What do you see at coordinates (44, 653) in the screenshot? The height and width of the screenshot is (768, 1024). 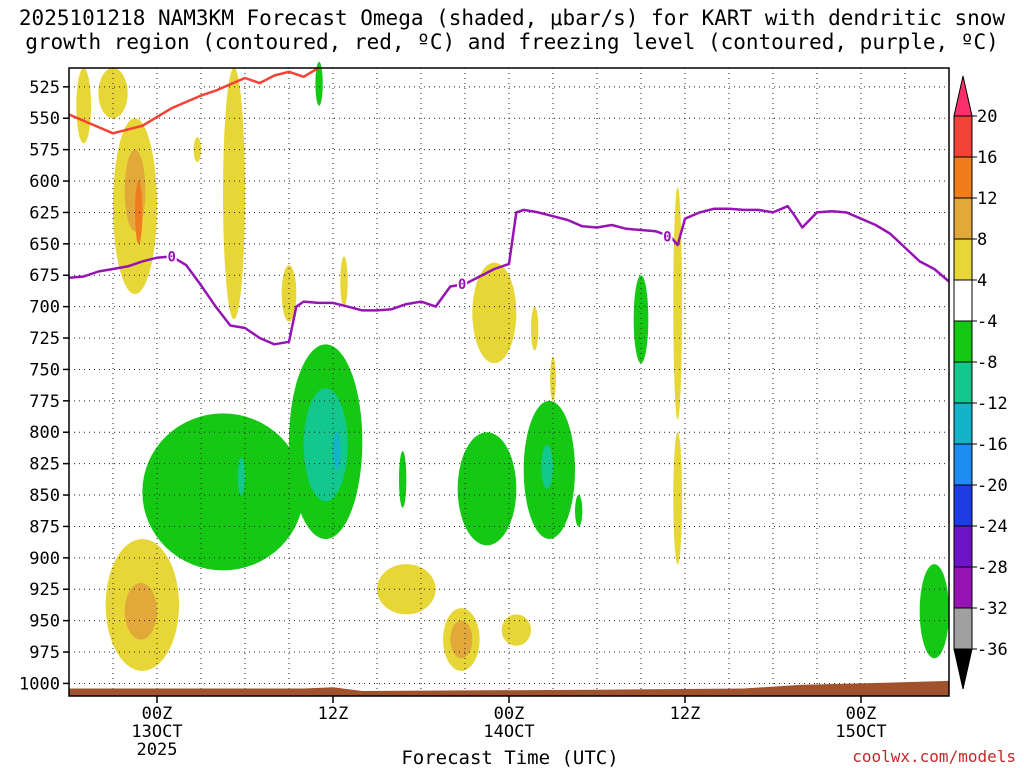 I see `y-tick-label: 975` at bounding box center [44, 653].